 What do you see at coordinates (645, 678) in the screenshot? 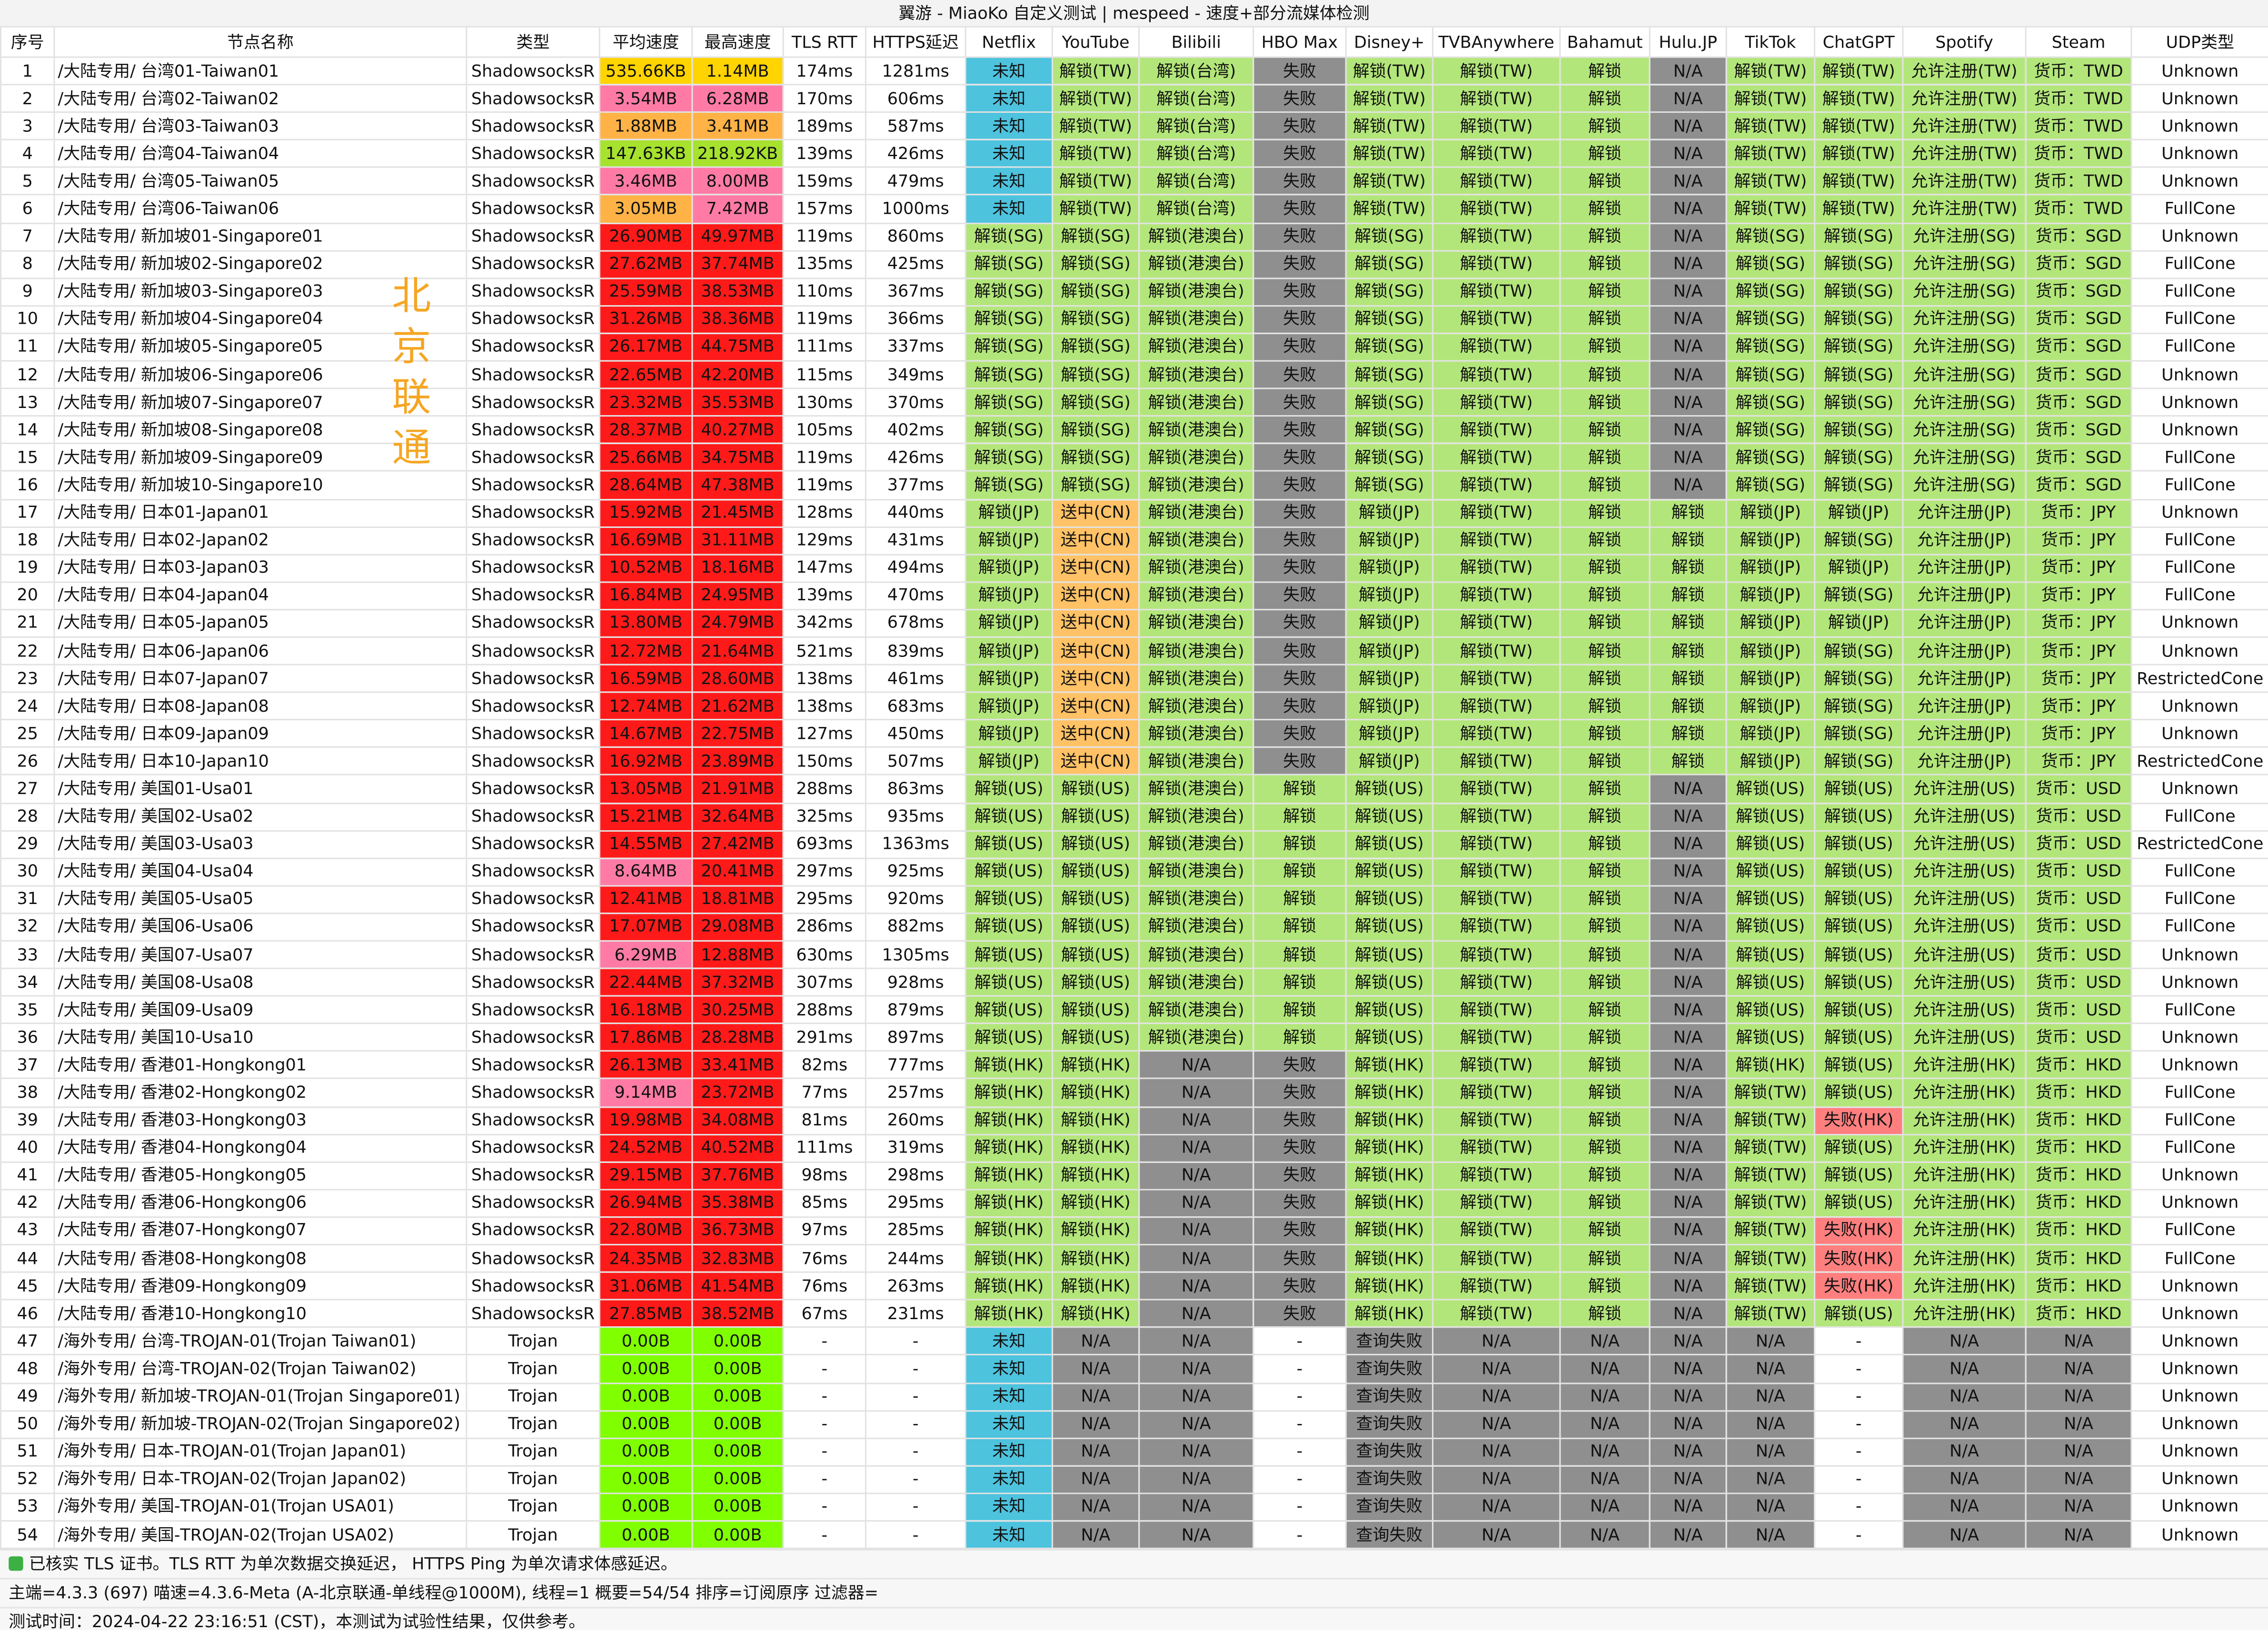
I see `table-cell: 16.59MB` at bounding box center [645, 678].